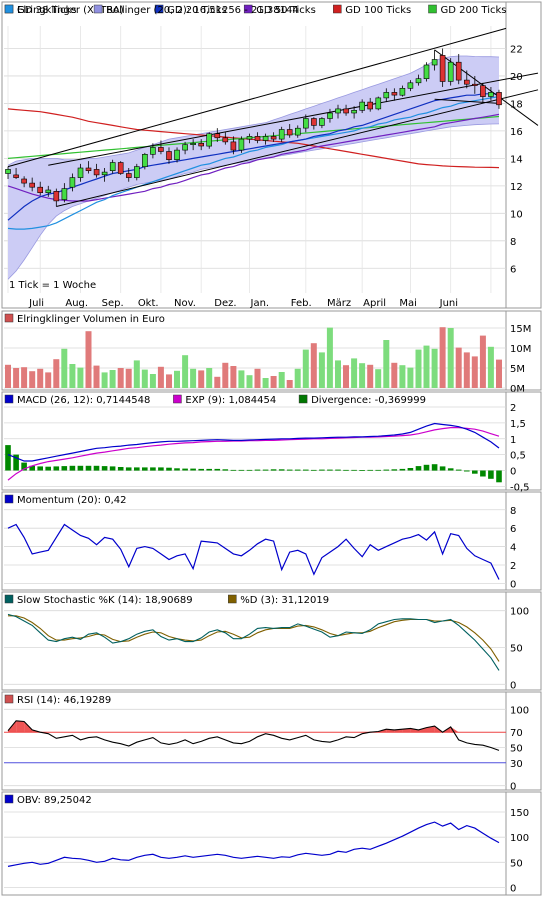 The image size is (545, 917). What do you see at coordinates (378, 10) in the screenshot?
I see `legend-label-price: GD 100 Ticks` at bounding box center [378, 10].